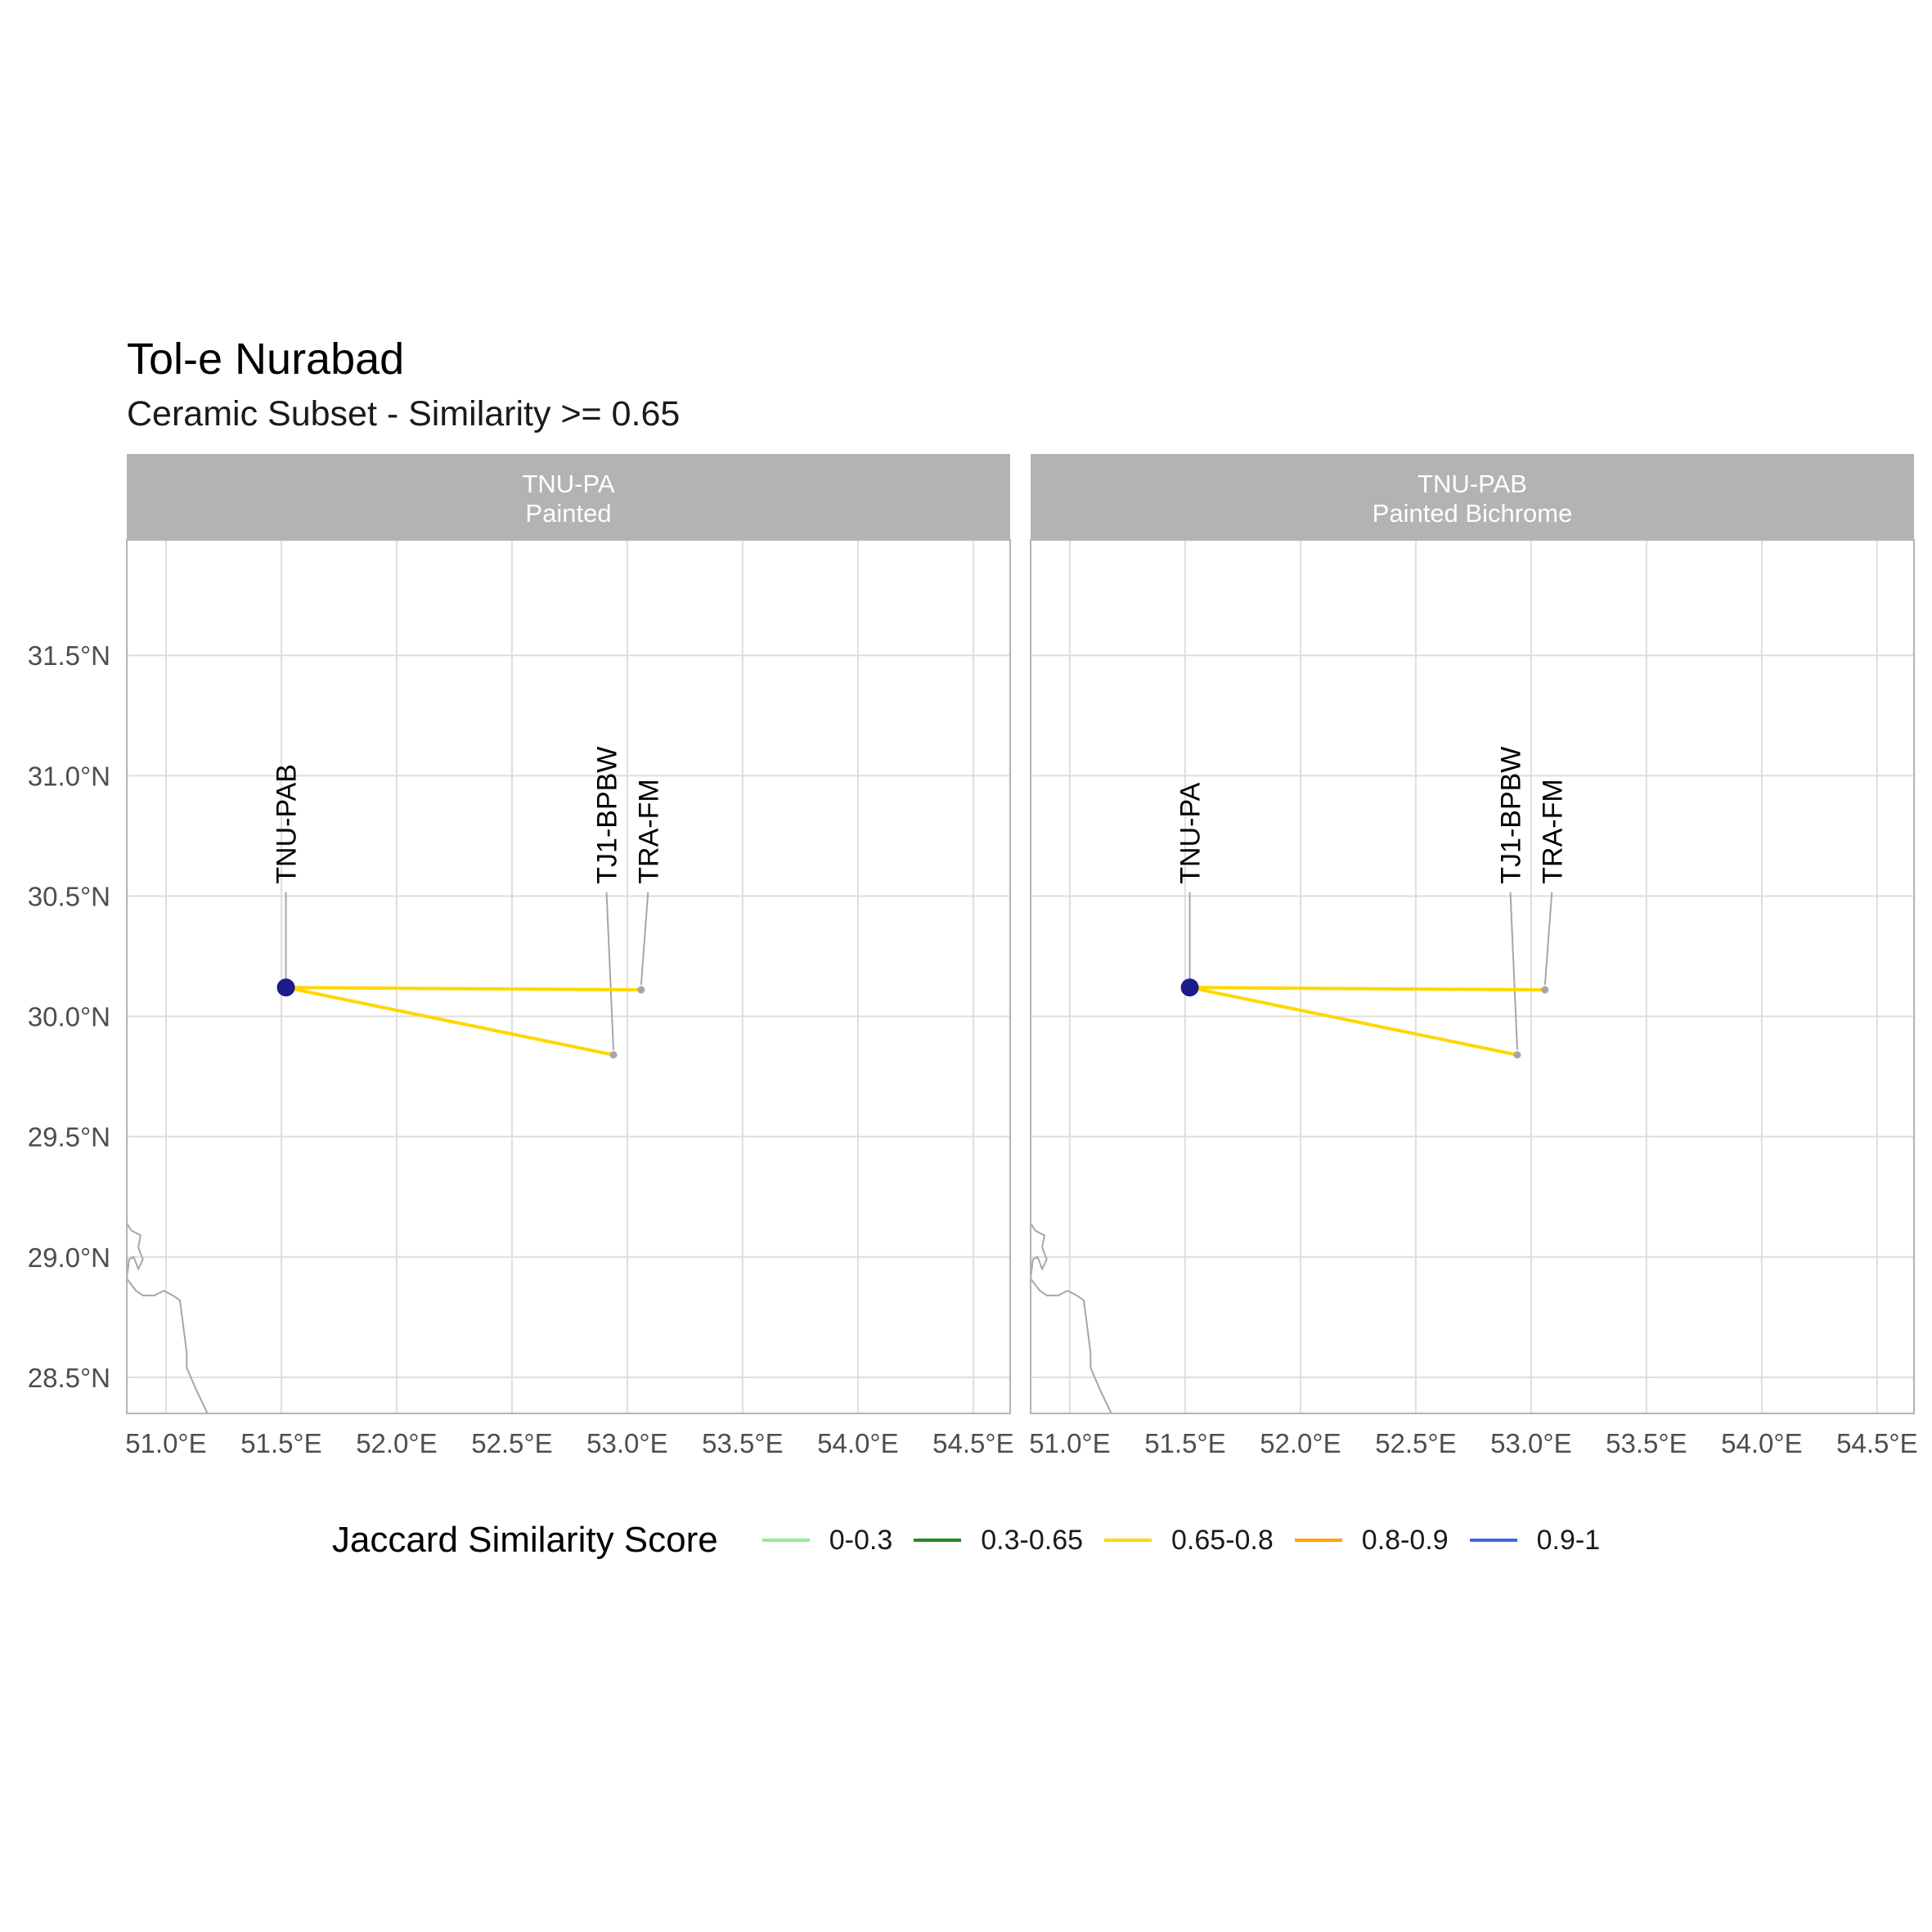 Image resolution: width=1932 pixels, height=1932 pixels. What do you see at coordinates (404, 414) in the screenshot?
I see `plot-subtitle: Ceramic Subset - Similarity >= 0.65` at bounding box center [404, 414].